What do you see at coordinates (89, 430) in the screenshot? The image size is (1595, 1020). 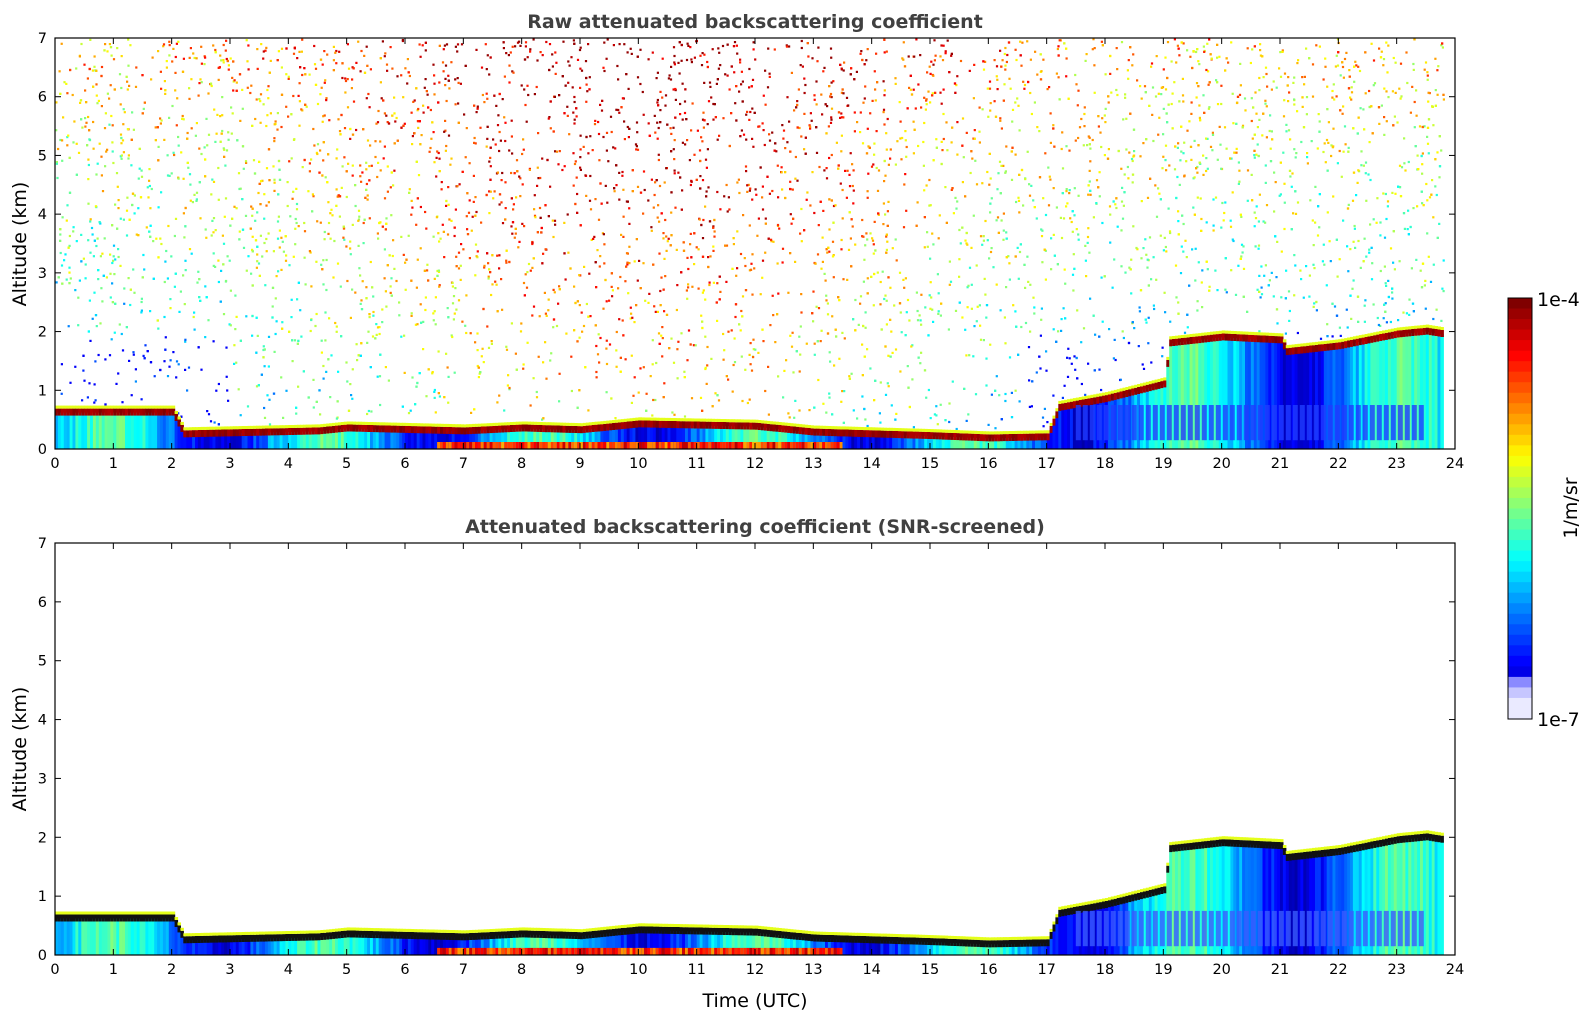 I see `layer-column` at bounding box center [89, 430].